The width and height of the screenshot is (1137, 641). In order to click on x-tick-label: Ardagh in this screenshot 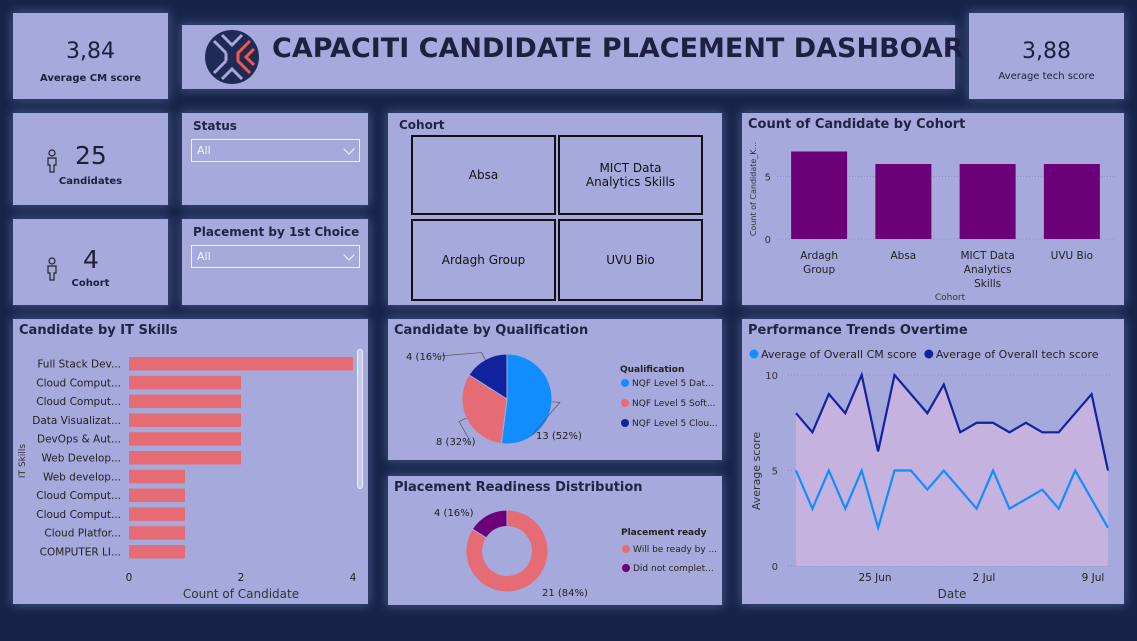, I will do `click(819, 256)`.